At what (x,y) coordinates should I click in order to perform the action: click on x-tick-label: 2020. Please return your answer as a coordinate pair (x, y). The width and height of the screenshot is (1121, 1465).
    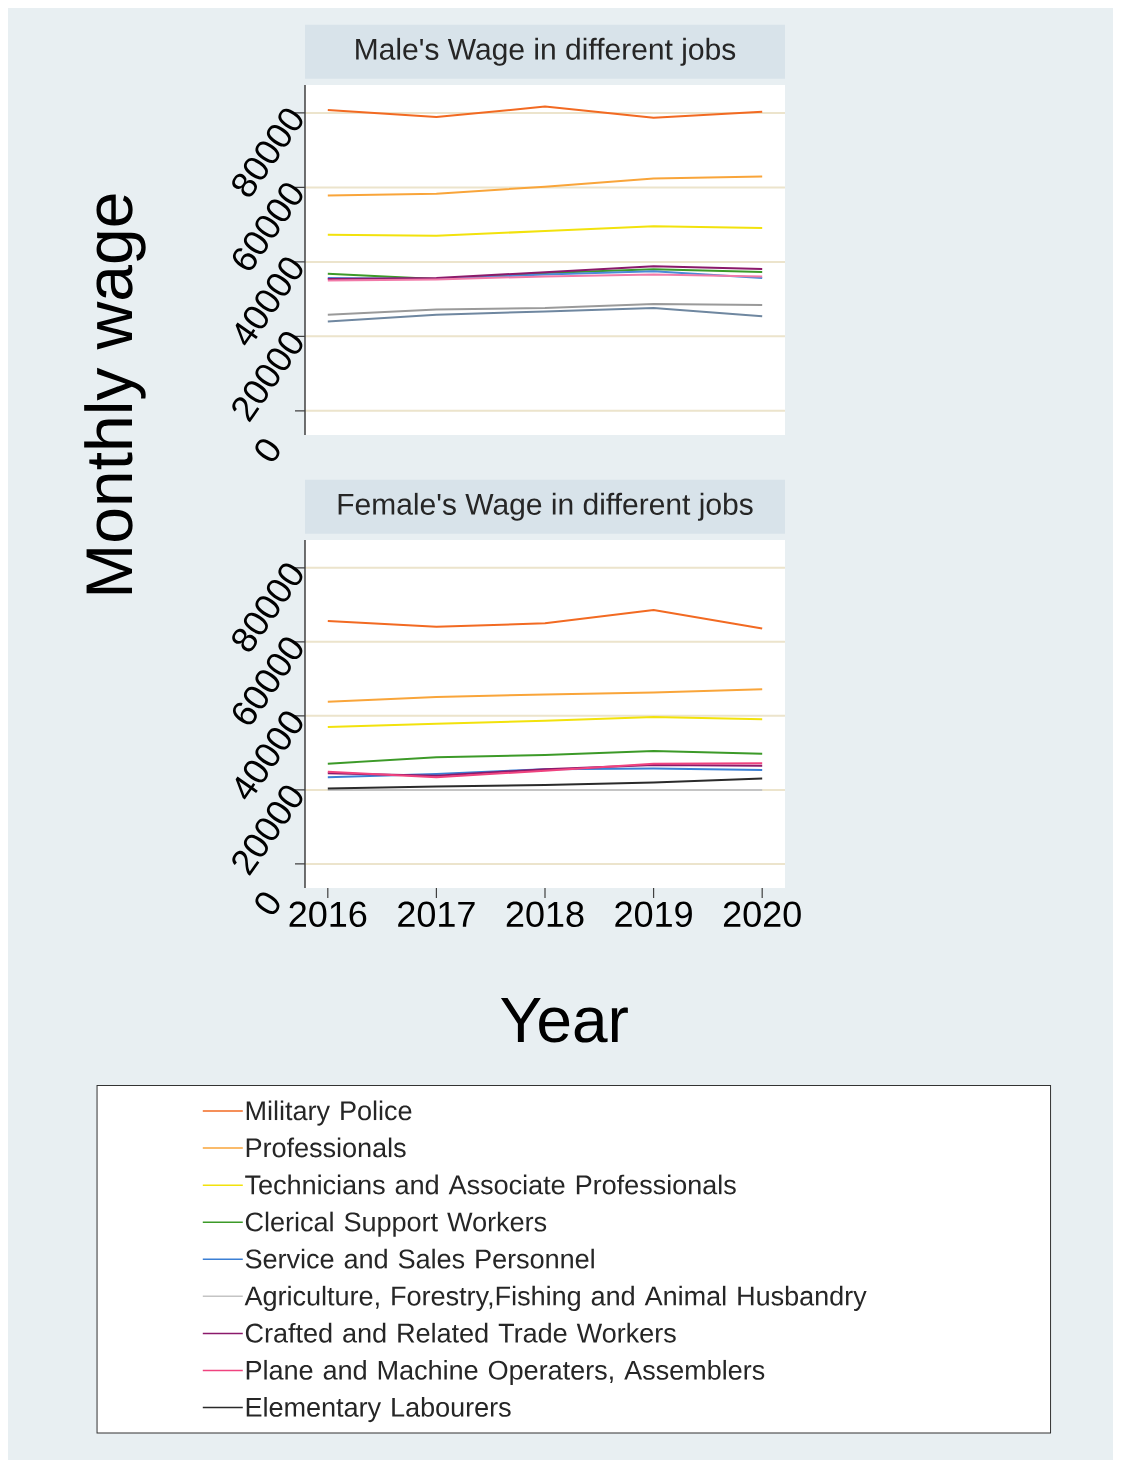
    Looking at the image, I should click on (762, 914).